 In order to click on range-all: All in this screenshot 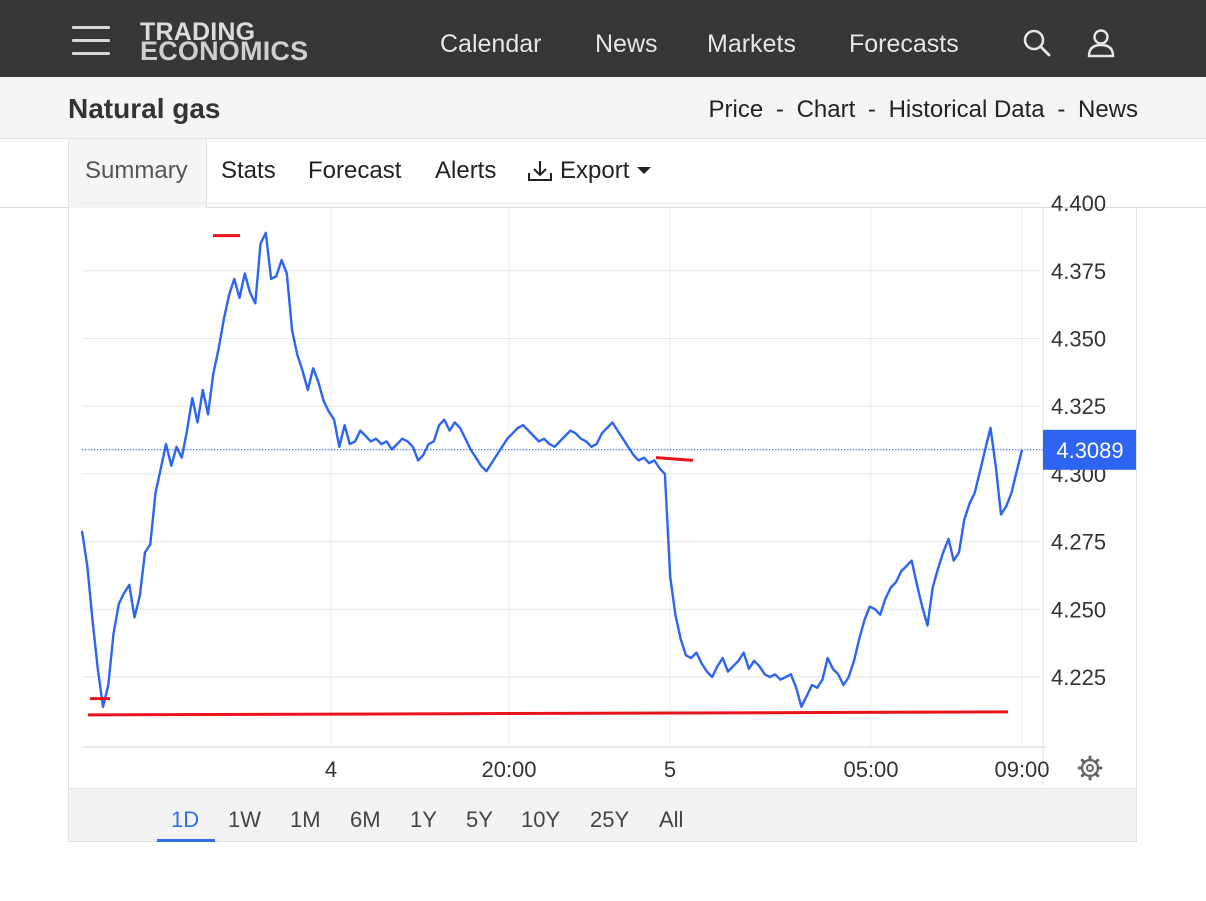, I will do `click(671, 819)`.